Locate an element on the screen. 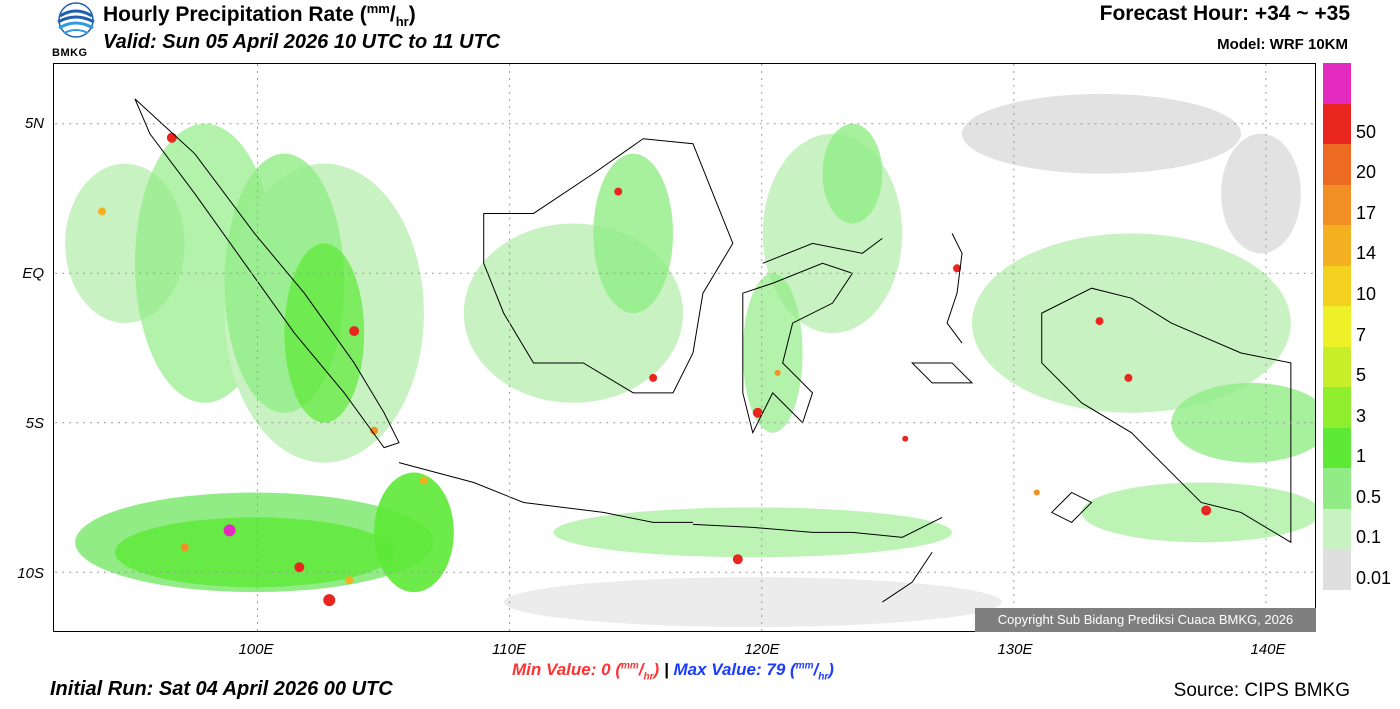 This screenshot has height=709, width=1400. color-bar-label: 7 is located at coordinates (1361, 334).